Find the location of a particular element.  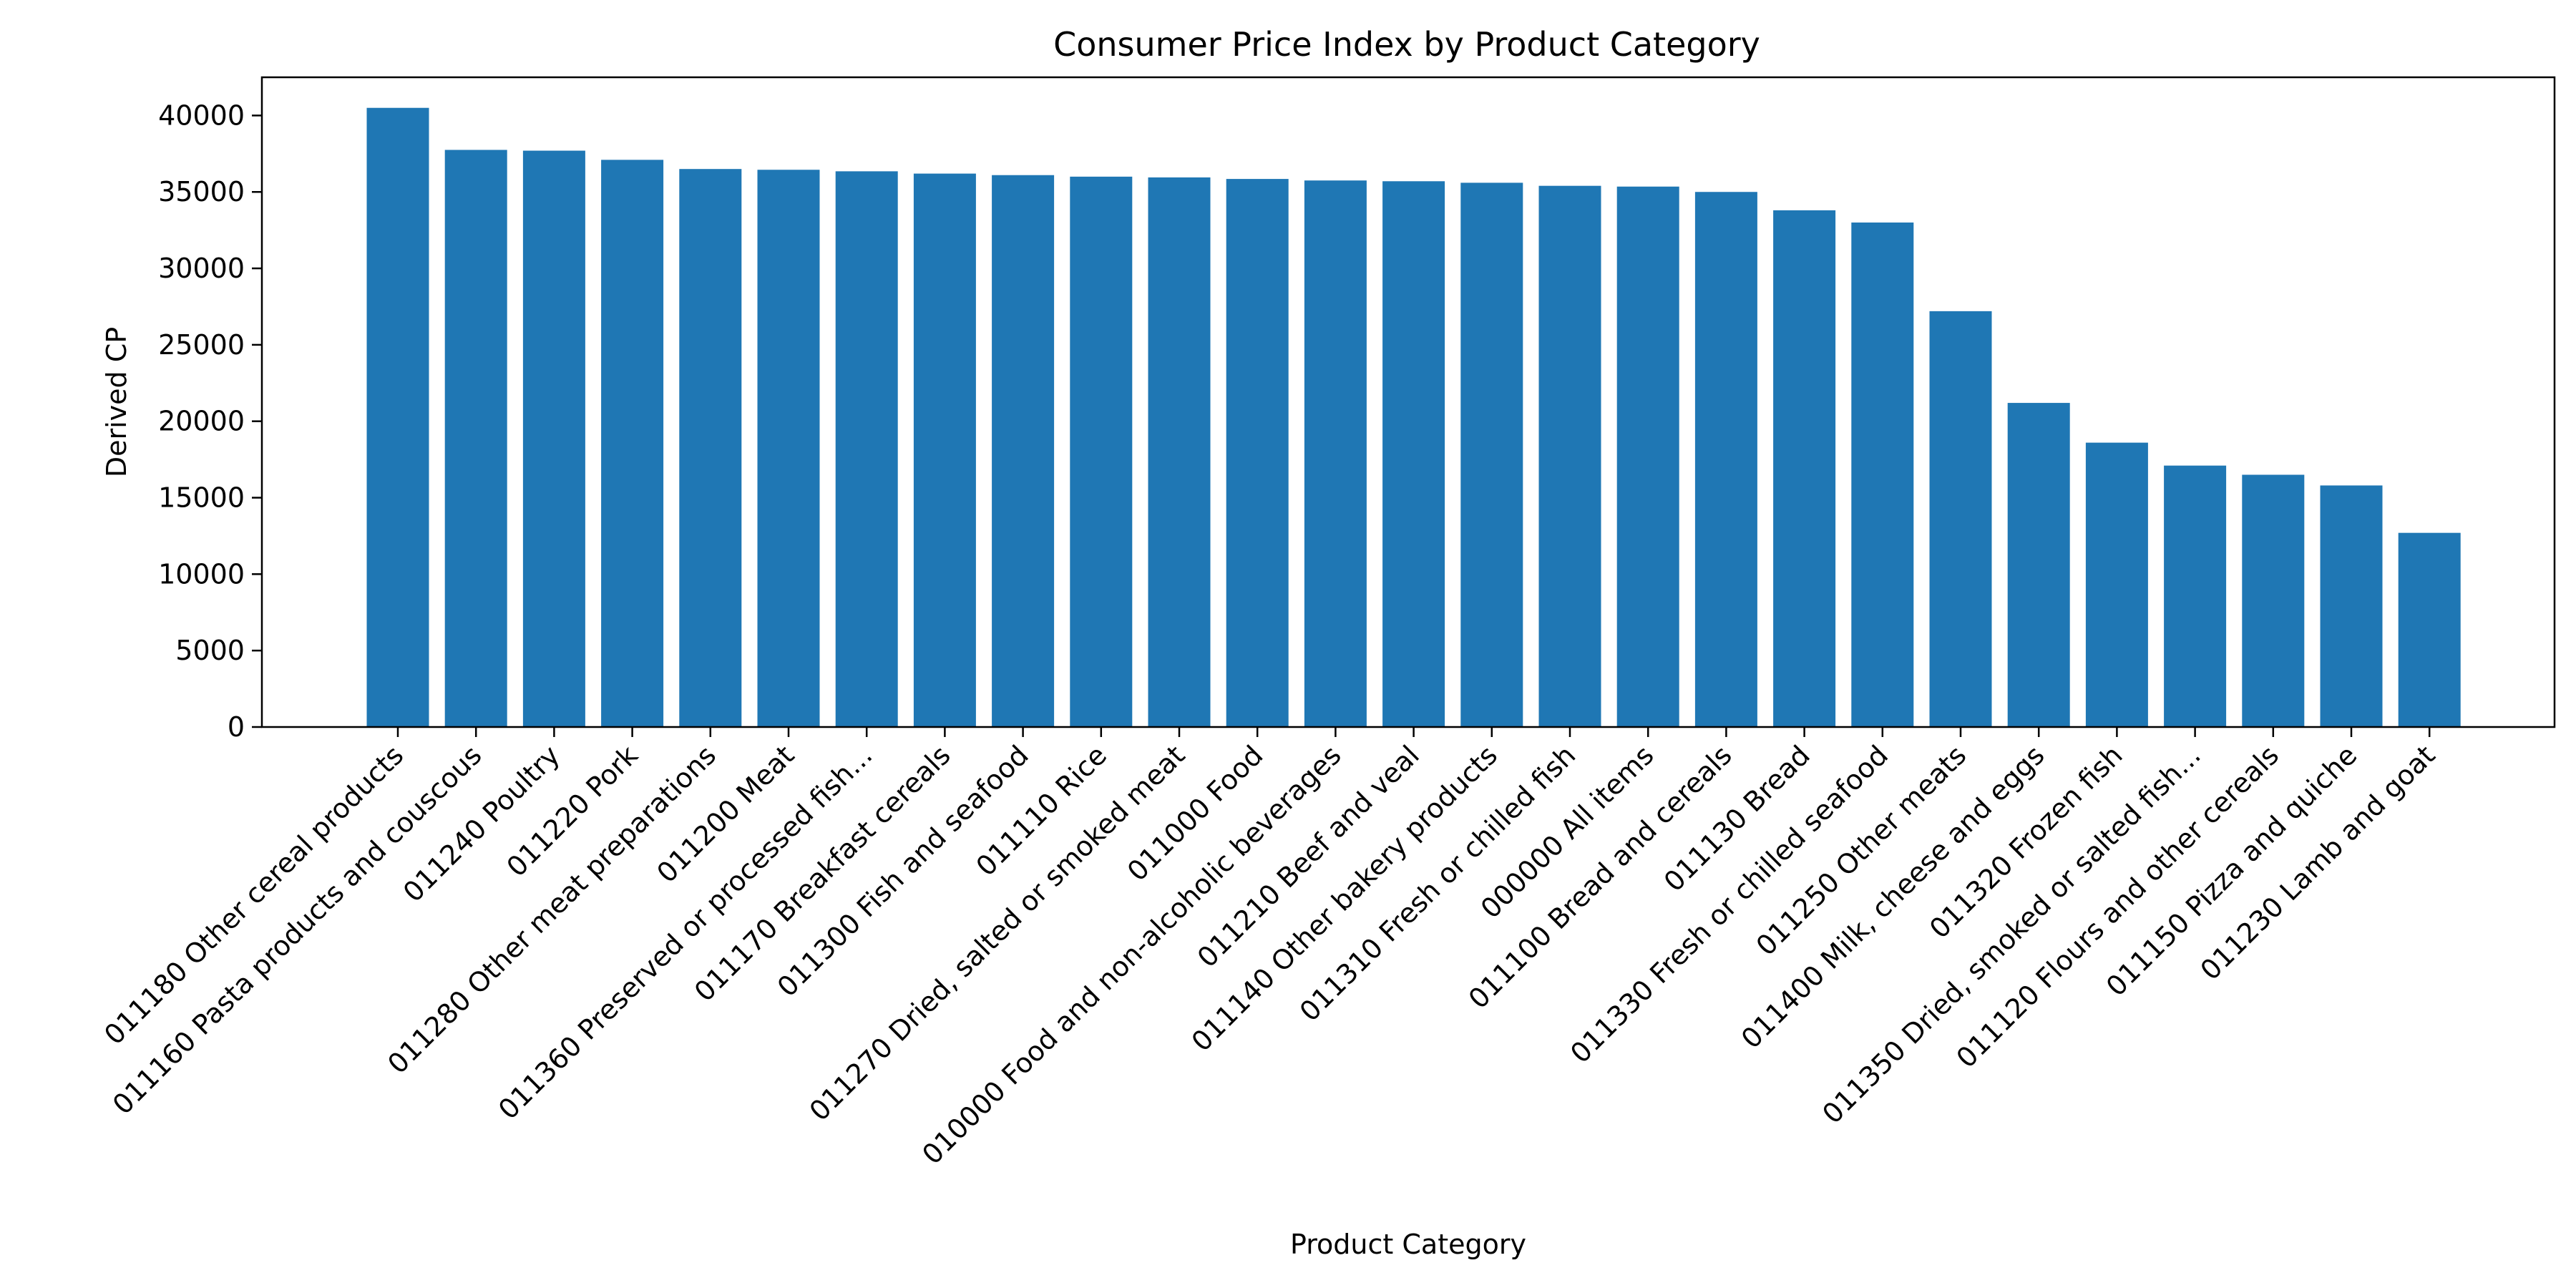

y-tick-label: 35000 is located at coordinates (201, 192).